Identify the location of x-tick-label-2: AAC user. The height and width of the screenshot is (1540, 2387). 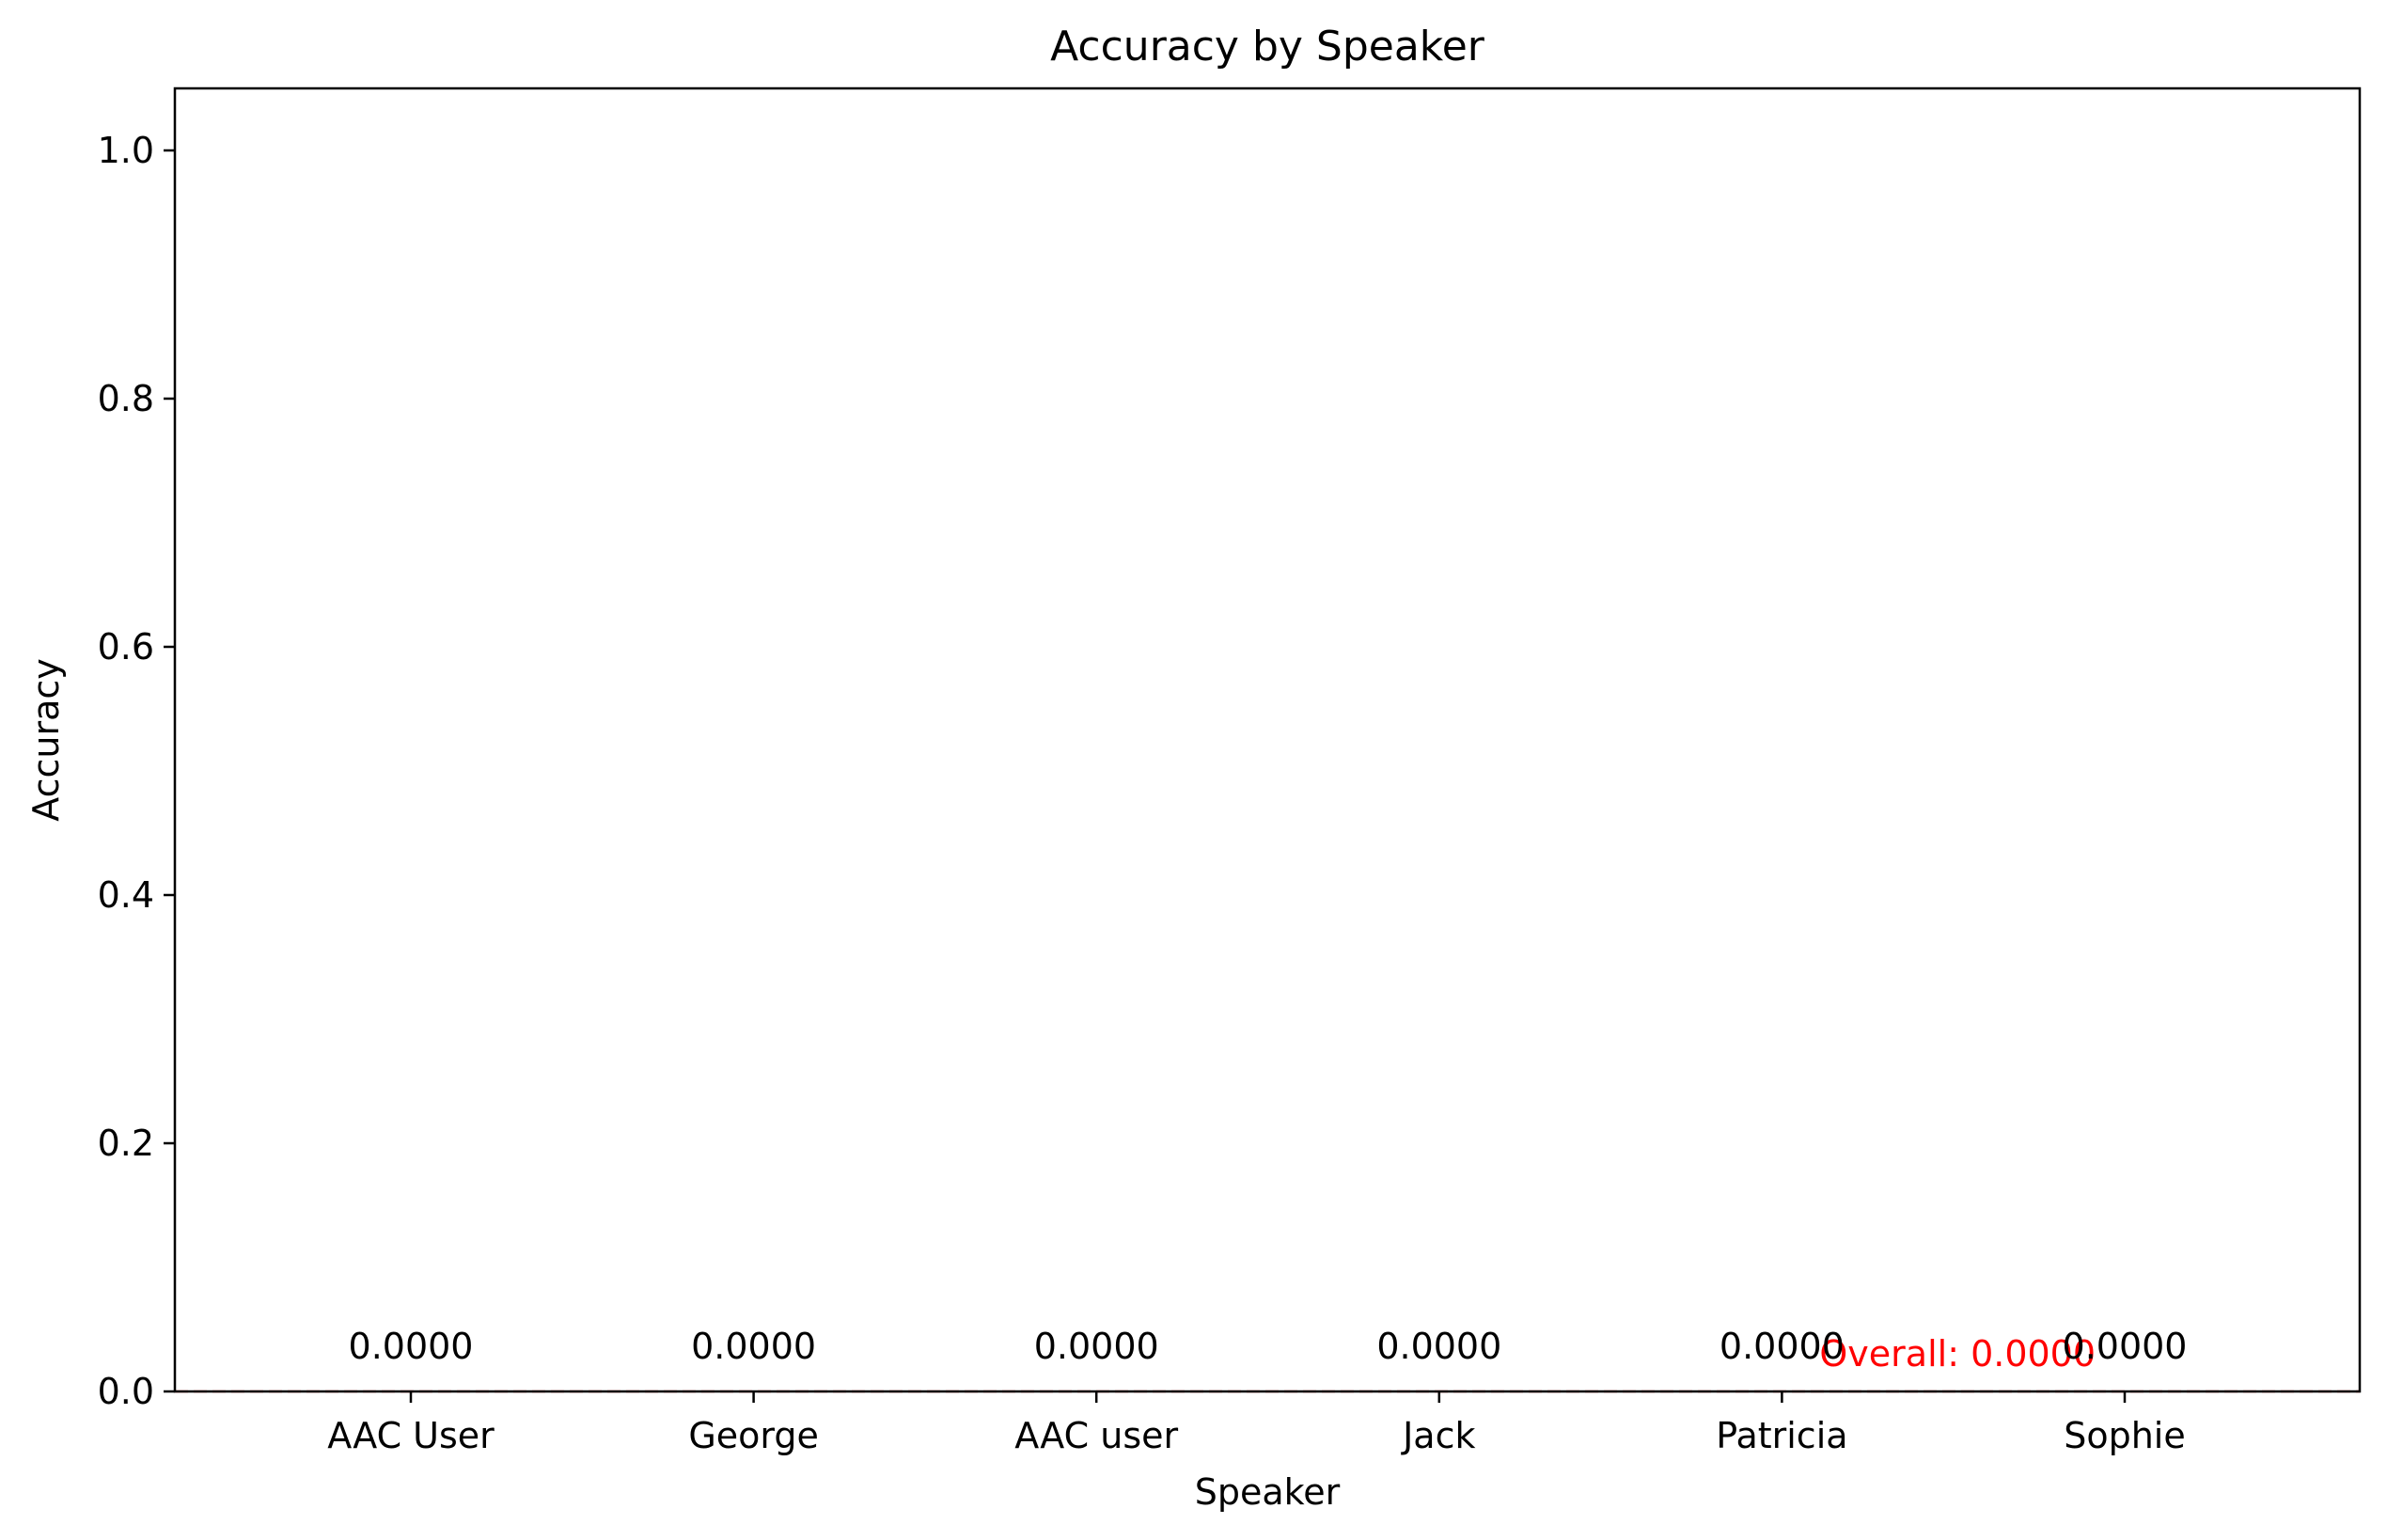
(1096, 1436).